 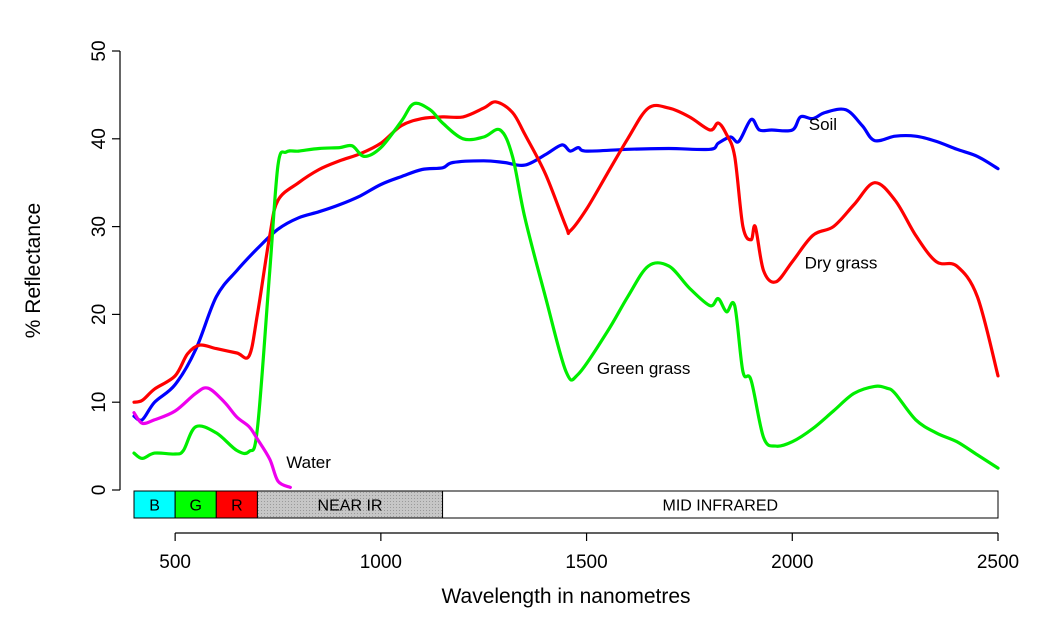 What do you see at coordinates (99, 138) in the screenshot?
I see `y-tick-label: 40` at bounding box center [99, 138].